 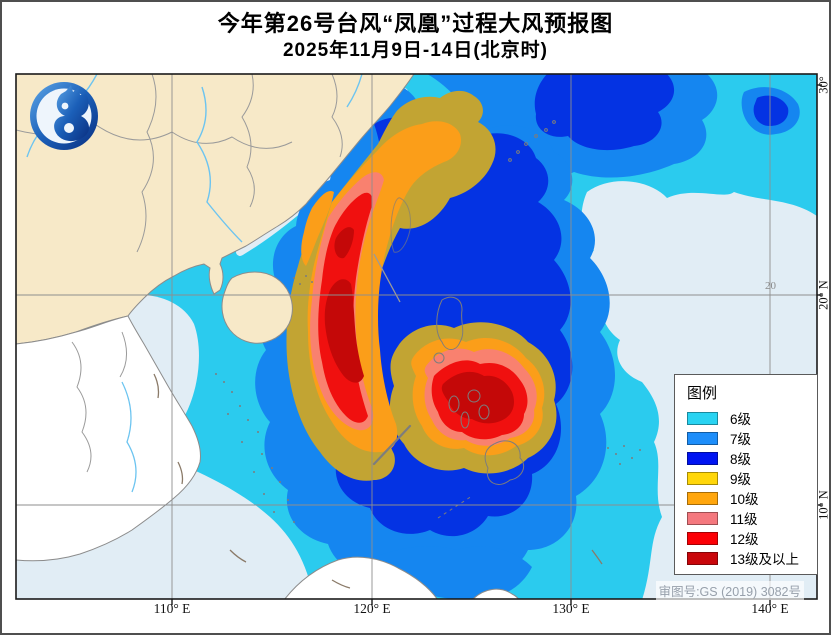 What do you see at coordinates (372, 608) in the screenshot?
I see `x-axis-label-120e: 120° E` at bounding box center [372, 608].